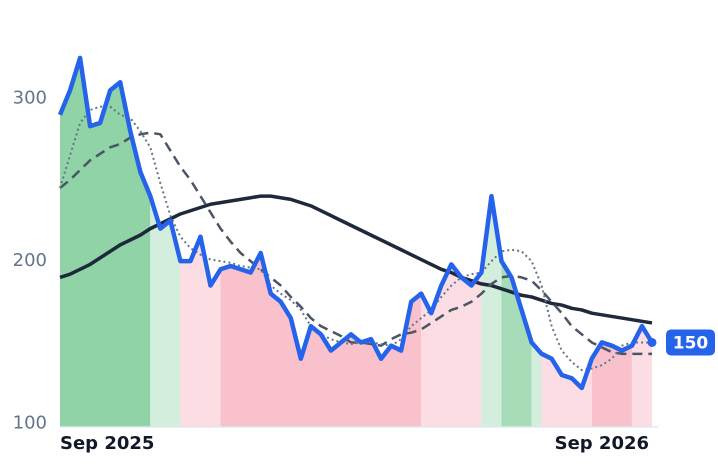 The width and height of the screenshot is (718, 464). What do you see at coordinates (30, 260) in the screenshot?
I see `y-tick-label: 200` at bounding box center [30, 260].